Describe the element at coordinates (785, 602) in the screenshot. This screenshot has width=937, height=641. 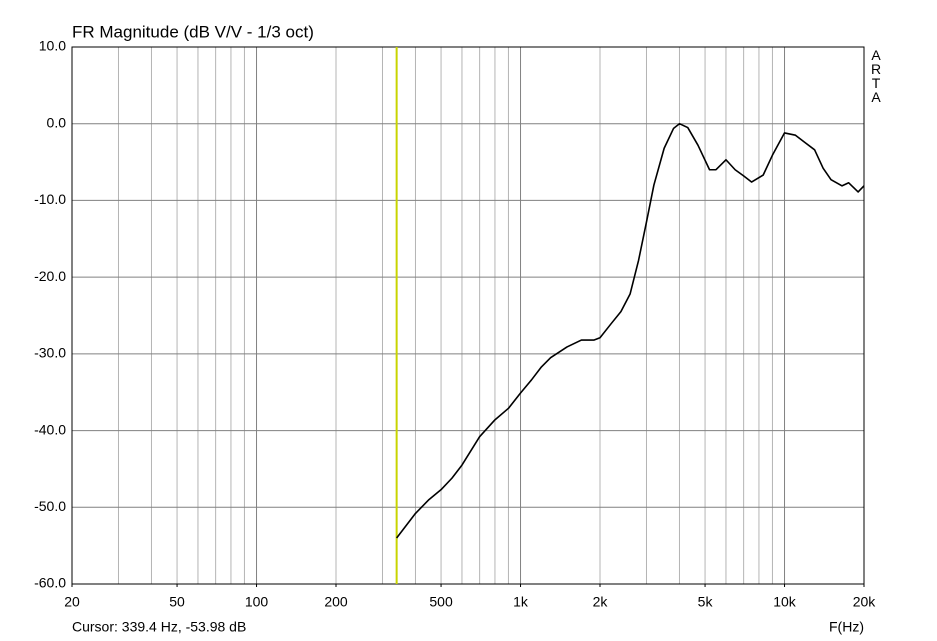
I see `x-tick-label: 10k` at that location.